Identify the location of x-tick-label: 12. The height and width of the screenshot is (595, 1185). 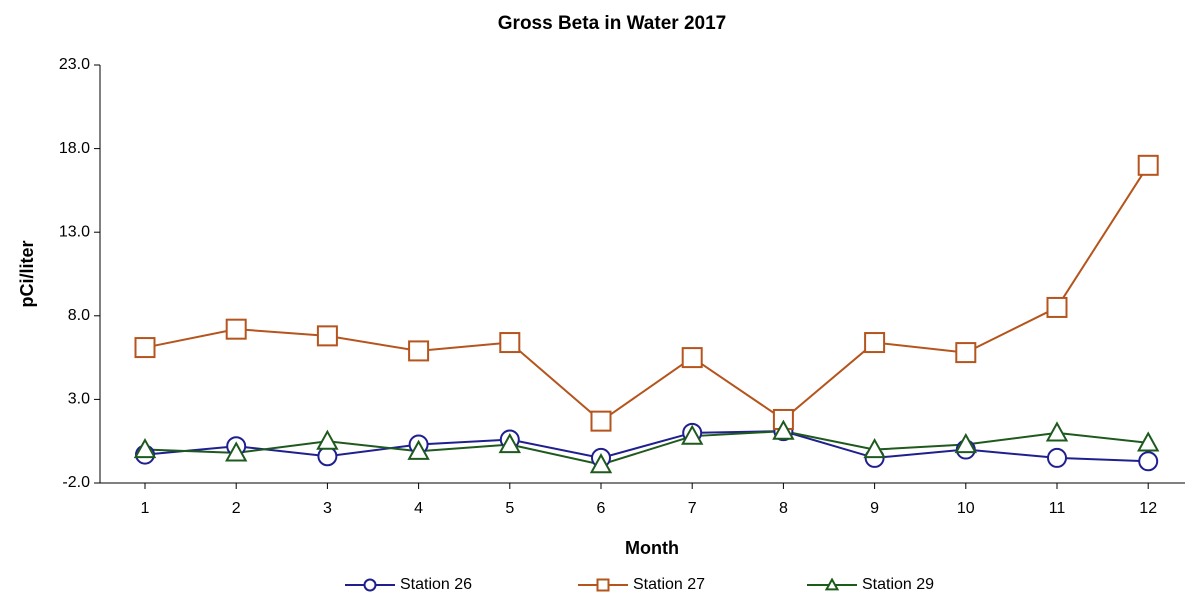
(1148, 508).